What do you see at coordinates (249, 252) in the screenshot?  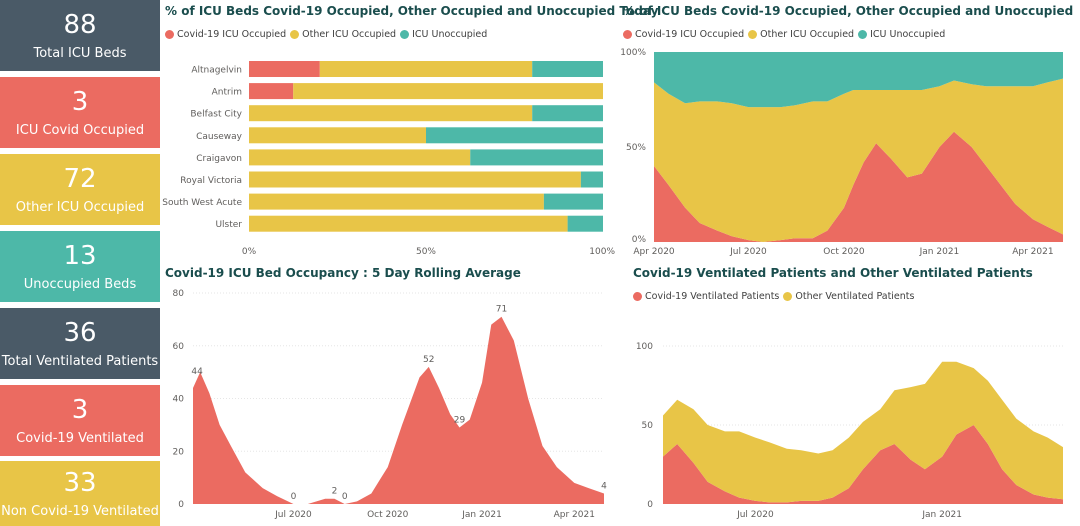 I see `x-tick-label: 0%` at bounding box center [249, 252].